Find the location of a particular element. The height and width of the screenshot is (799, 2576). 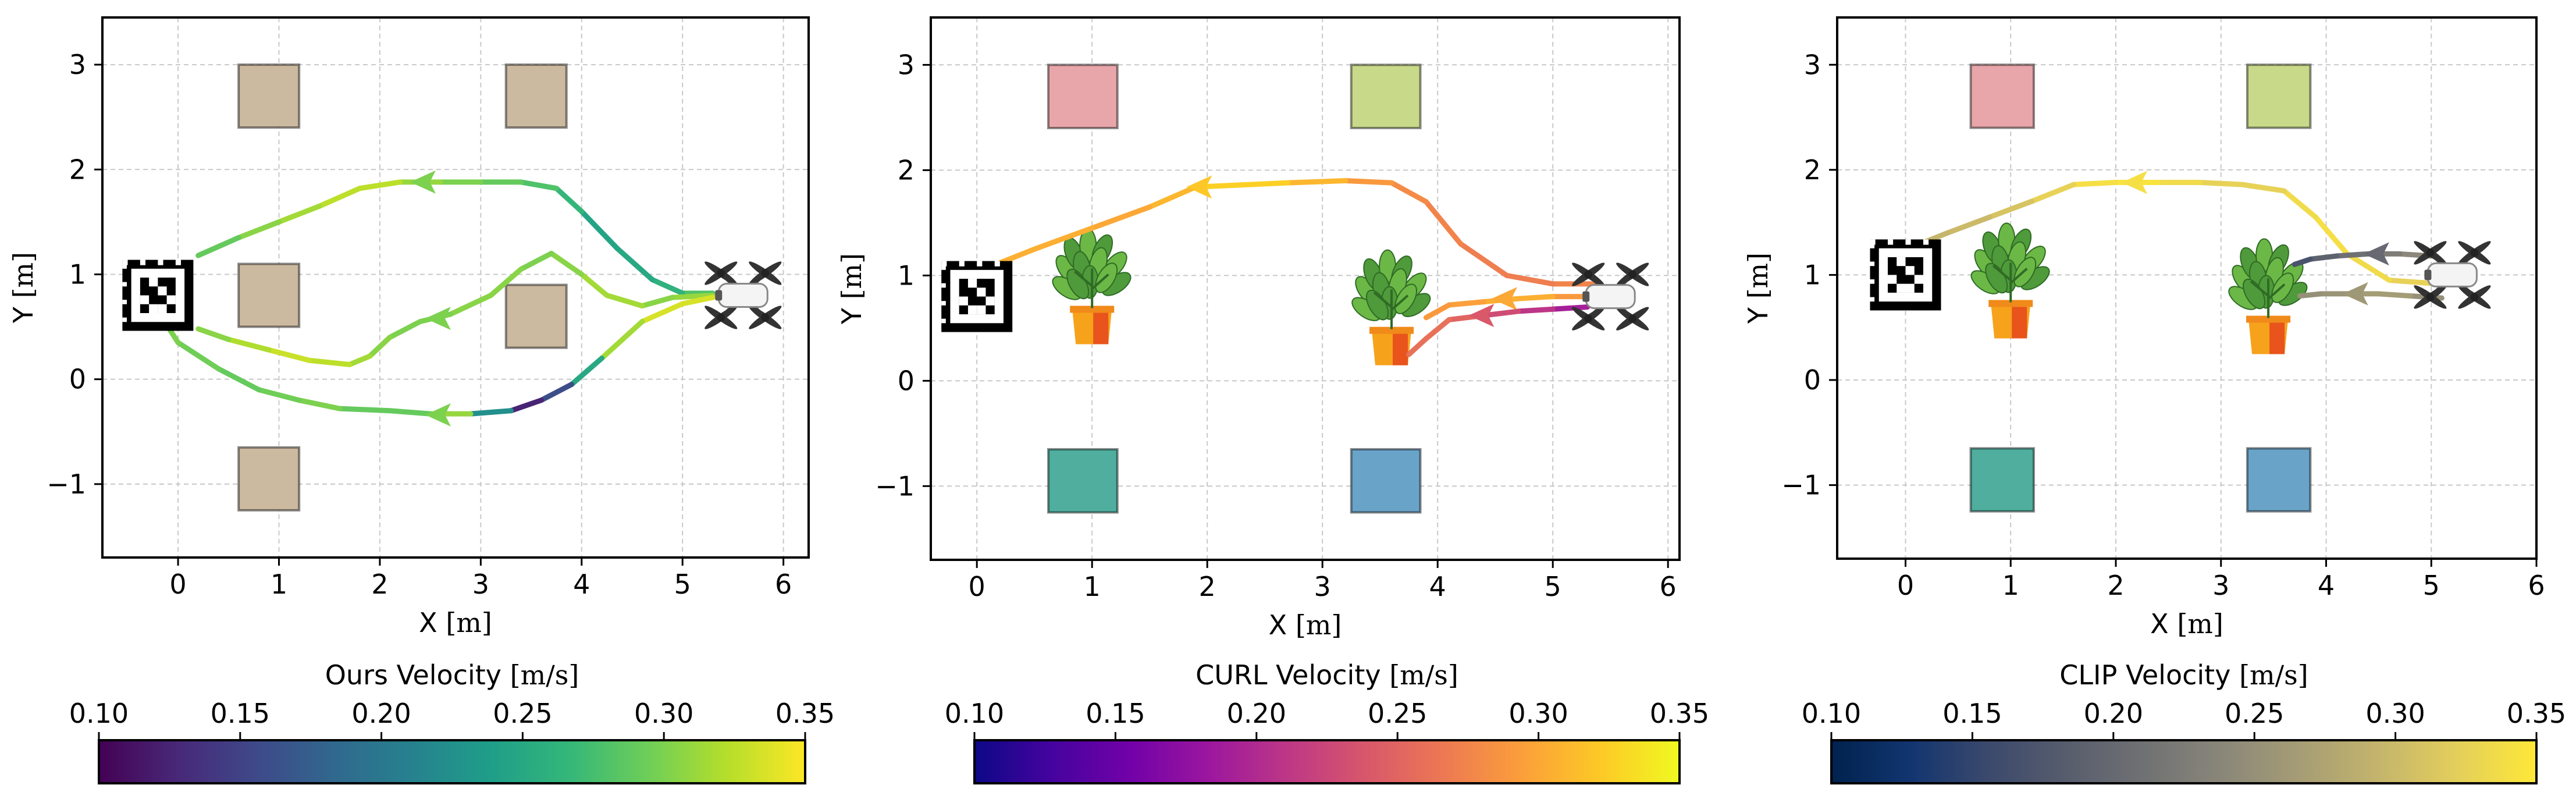

colorbar-tick-label: 0.30 is located at coordinates (2395, 713).